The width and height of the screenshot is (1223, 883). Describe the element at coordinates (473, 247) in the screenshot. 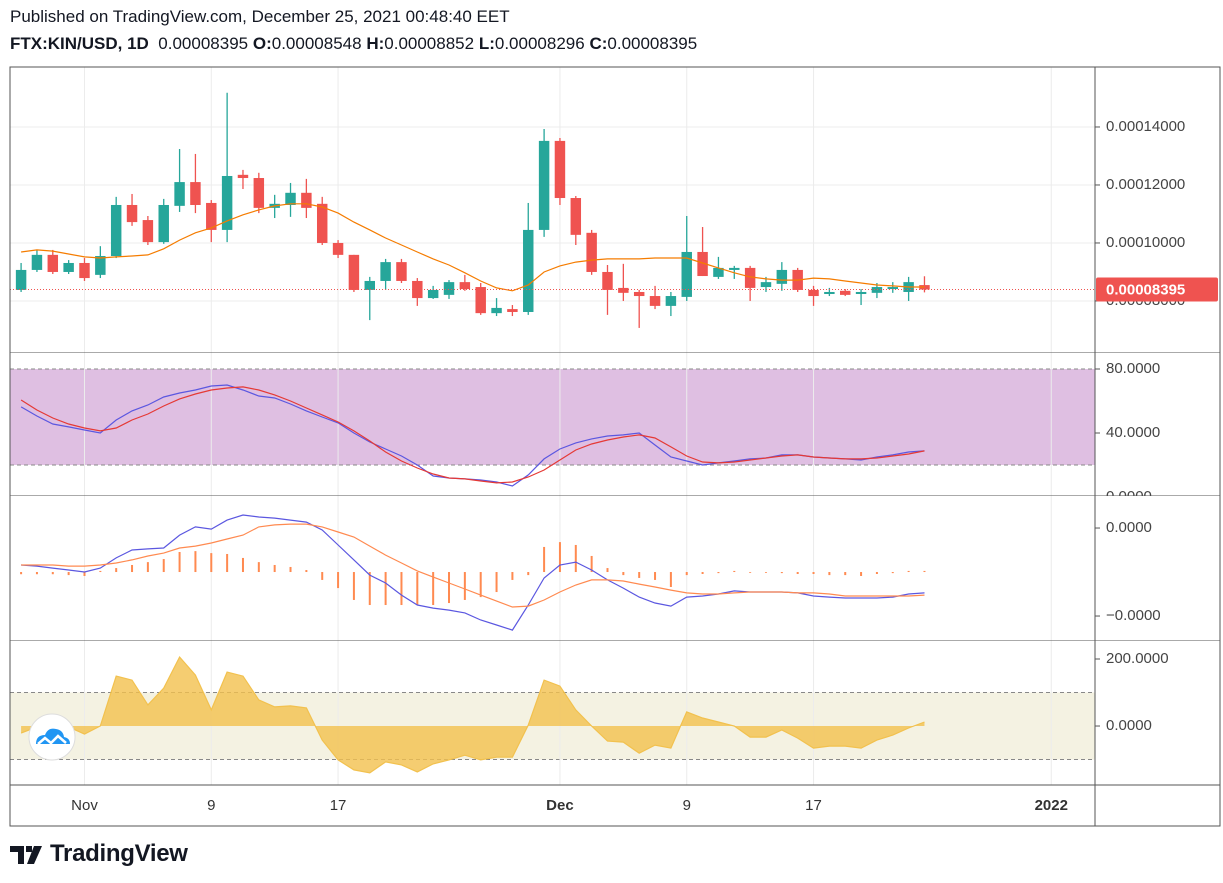

I see `moving-average` at that location.